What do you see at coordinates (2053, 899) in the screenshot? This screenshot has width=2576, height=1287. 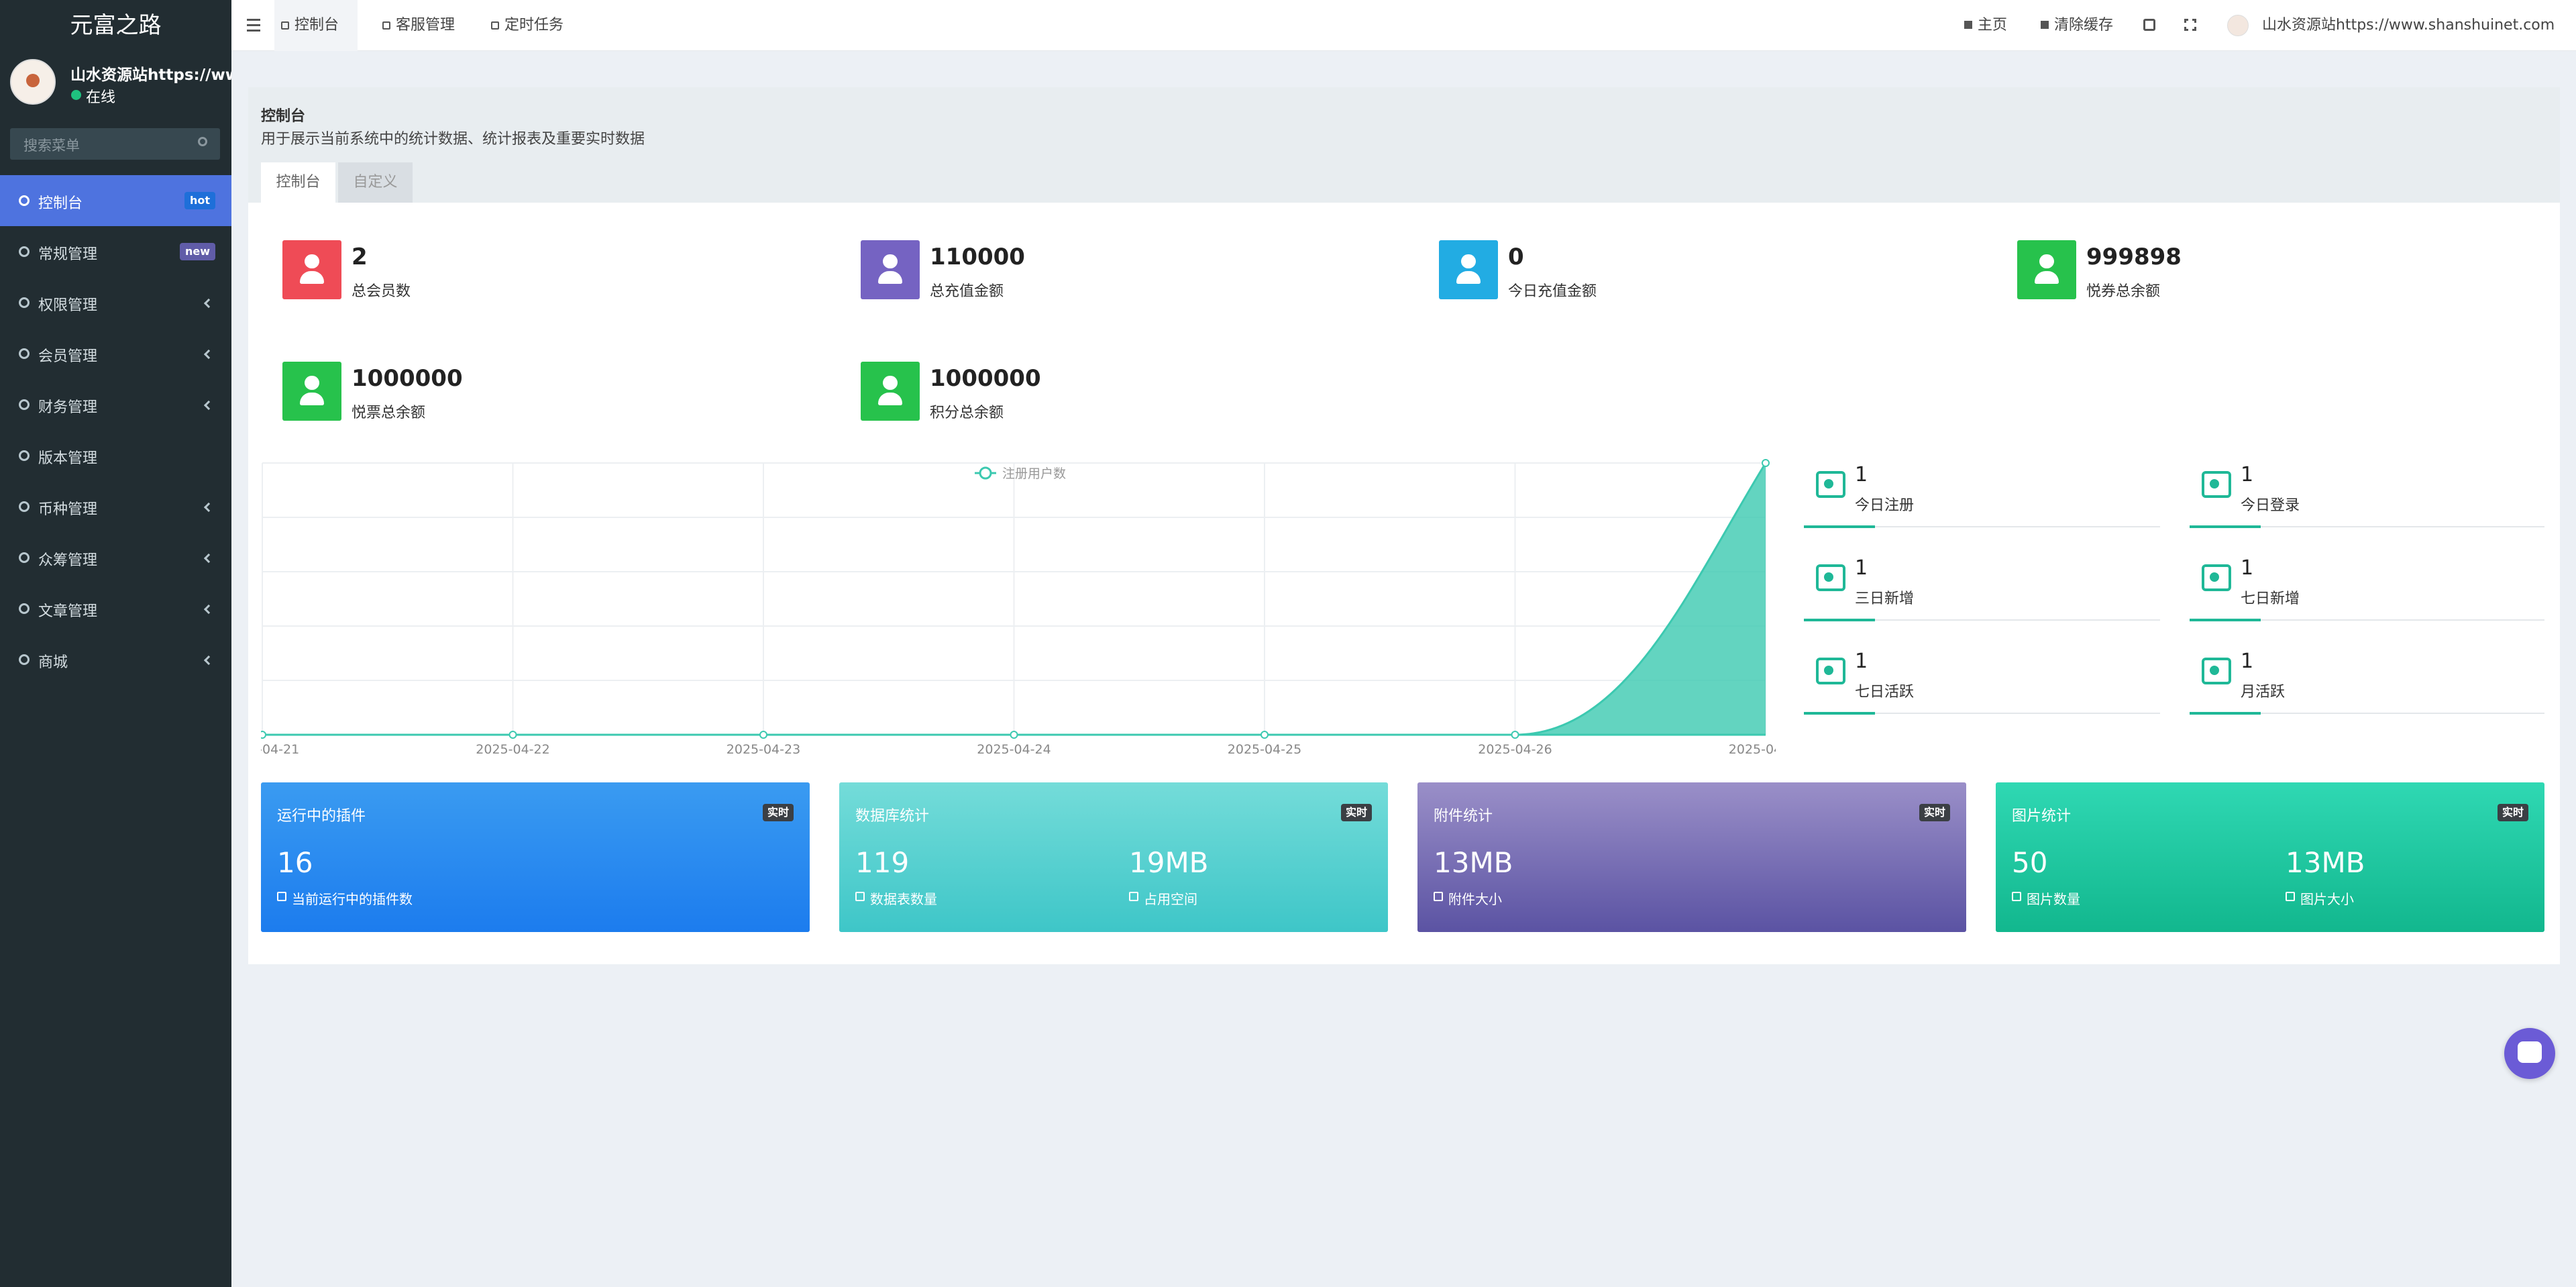 I see `card-label: 图片数量` at bounding box center [2053, 899].